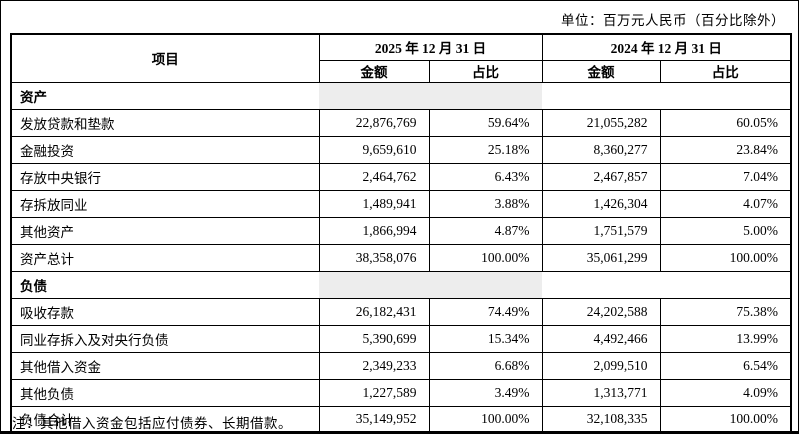  Describe the element at coordinates (374, 311) in the screenshot. I see `amount-2025: 26,182,431` at that location.